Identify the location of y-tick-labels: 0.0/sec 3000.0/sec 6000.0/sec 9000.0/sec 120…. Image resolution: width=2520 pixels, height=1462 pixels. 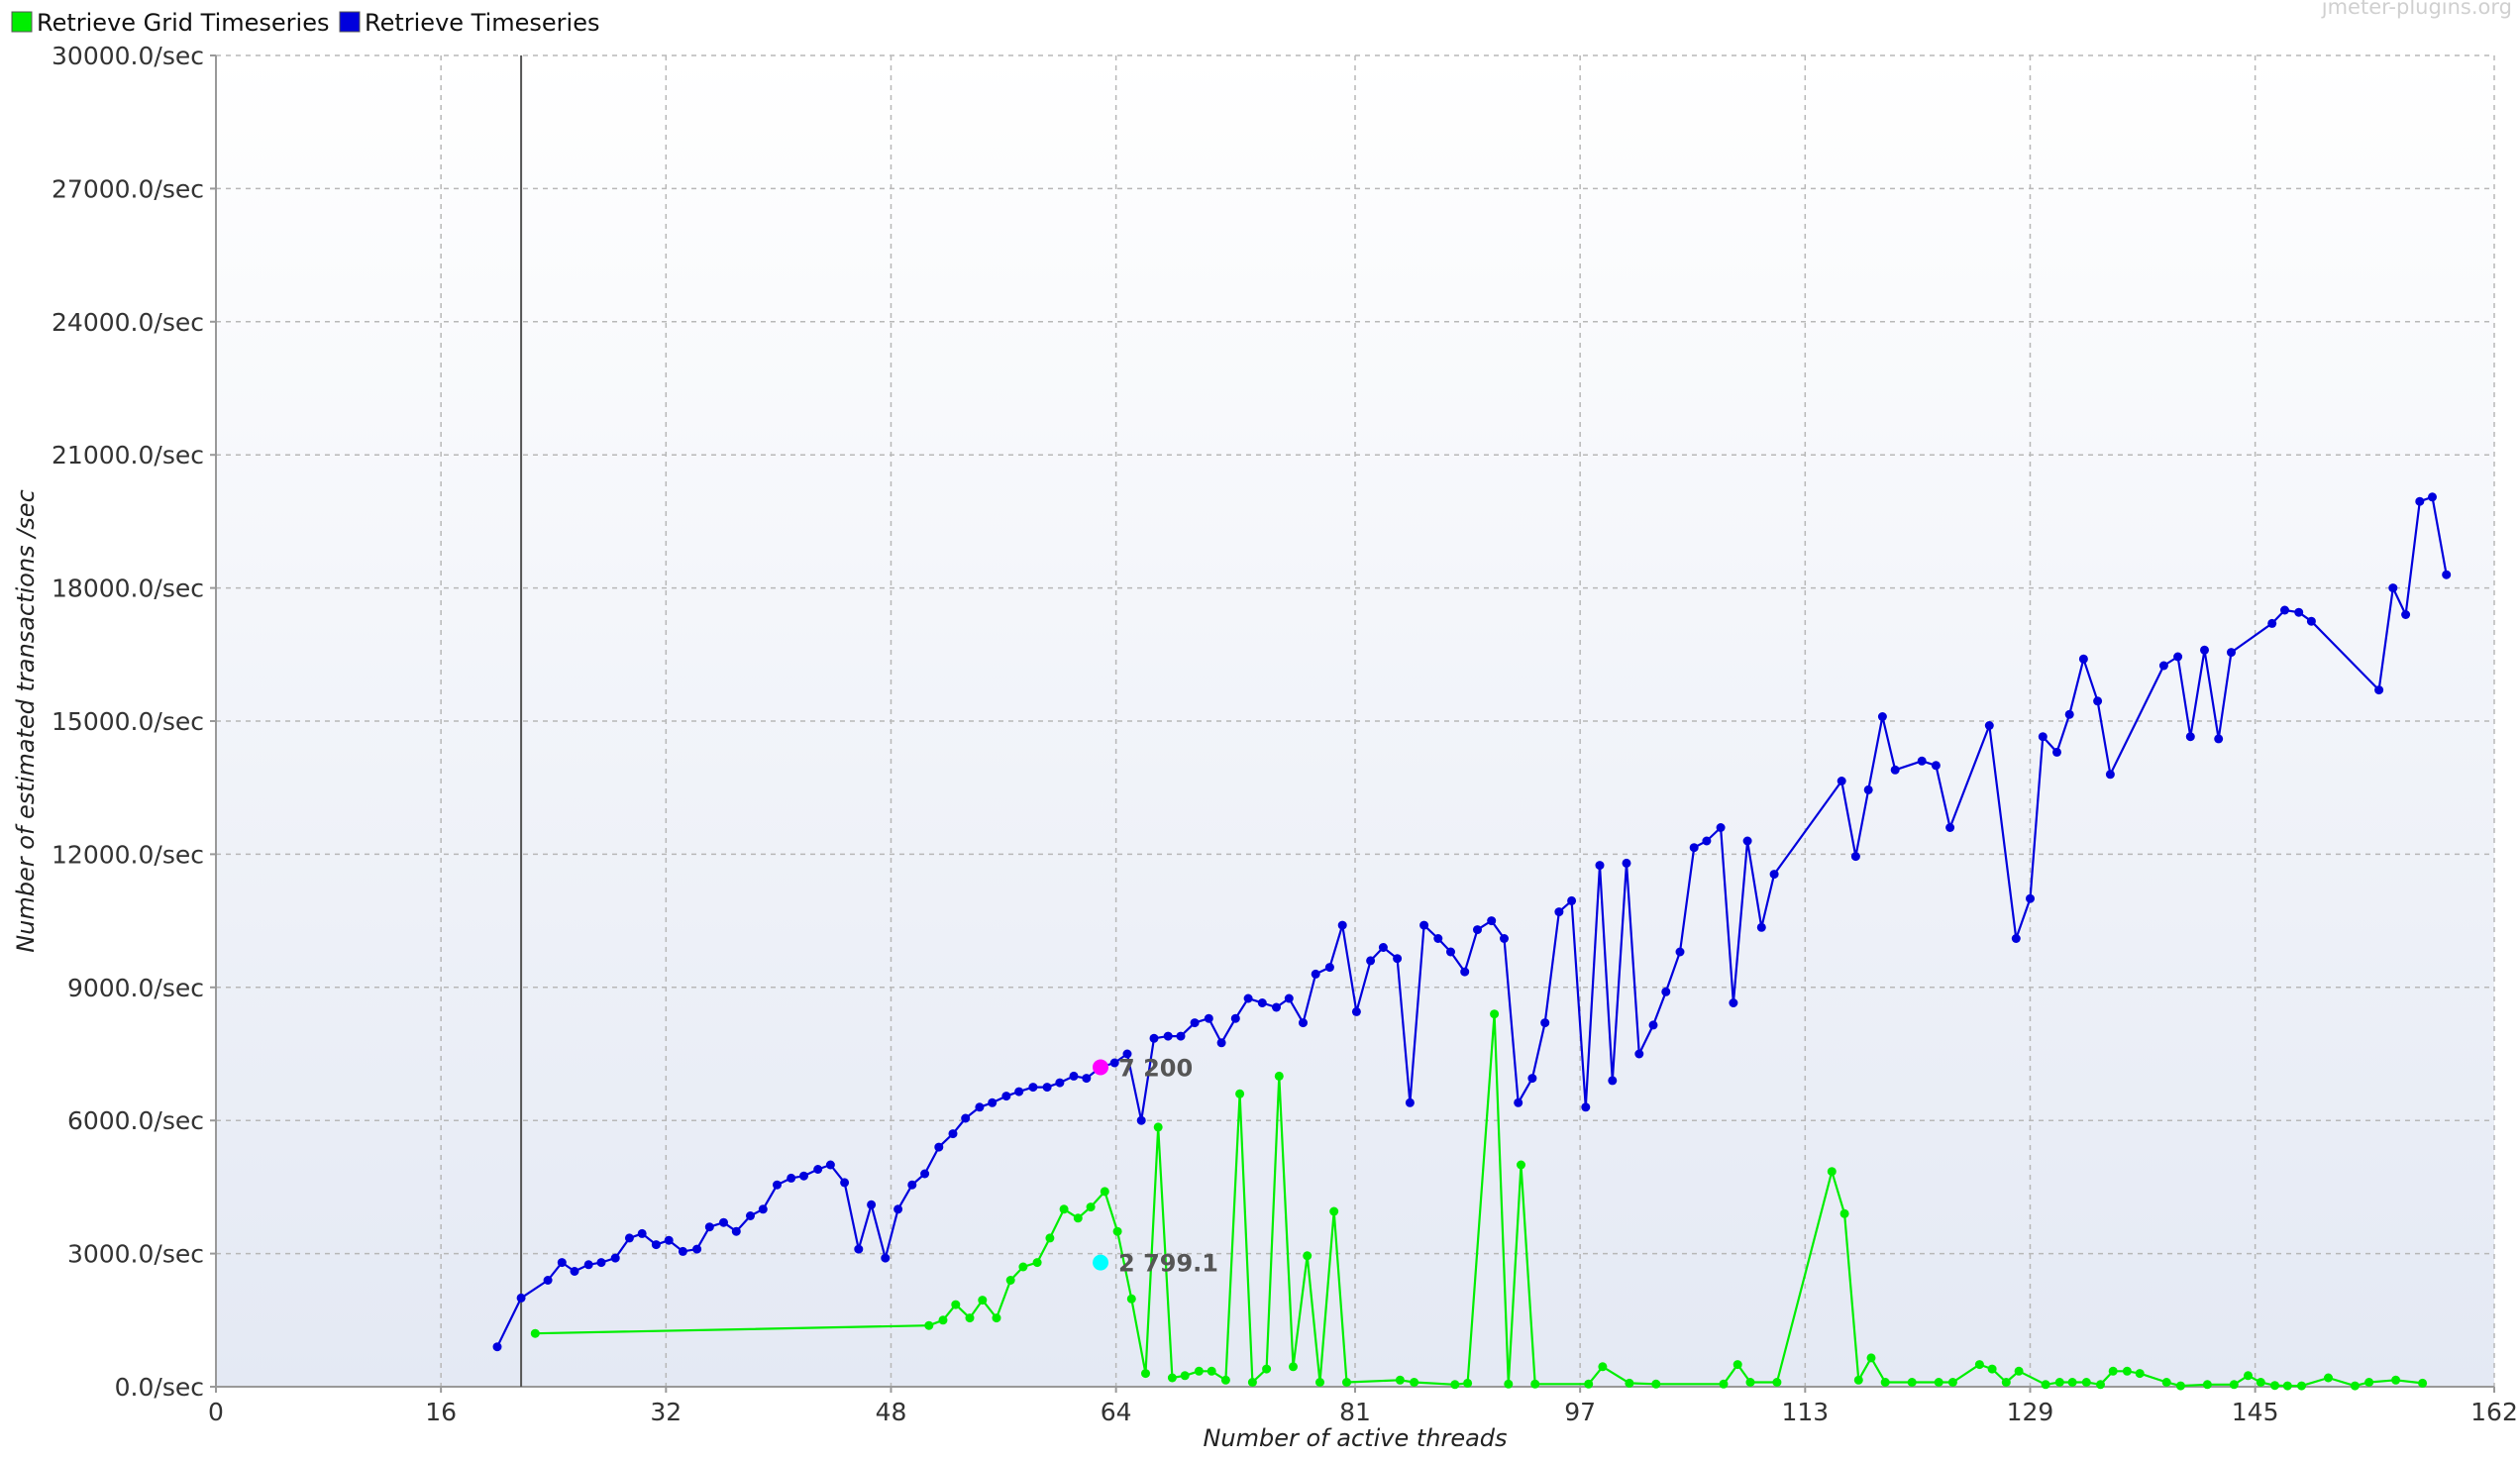
(128, 722).